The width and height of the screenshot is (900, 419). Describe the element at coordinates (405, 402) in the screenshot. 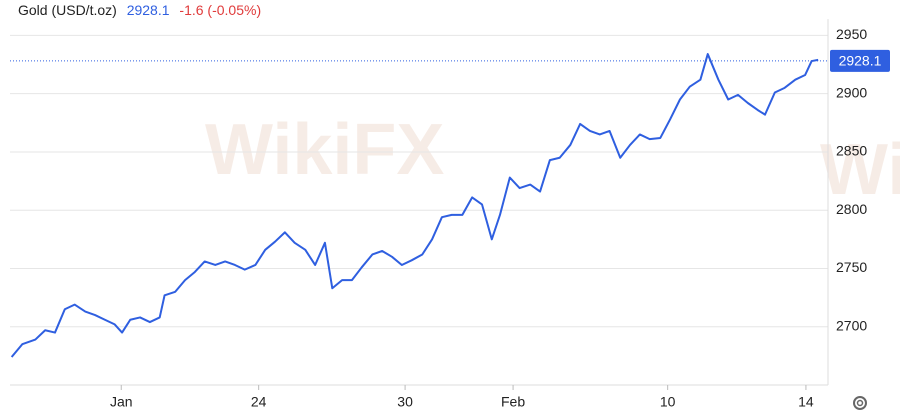

I see `x-tick-label: 30` at that location.